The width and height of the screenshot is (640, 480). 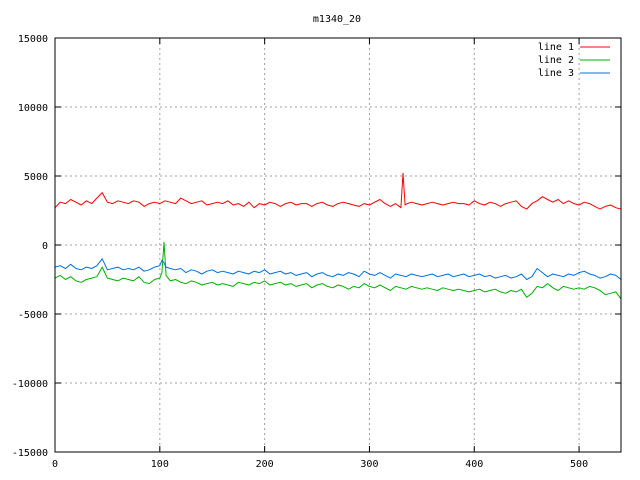 I want to click on legend: line 1 line 2 line 3, so click(x=574, y=60).